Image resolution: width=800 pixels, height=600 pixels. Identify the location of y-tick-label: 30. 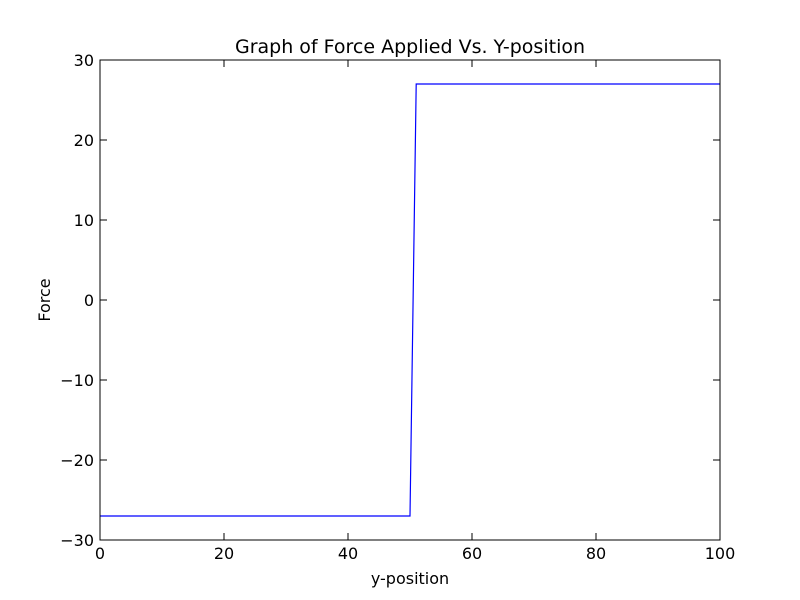
(84, 60).